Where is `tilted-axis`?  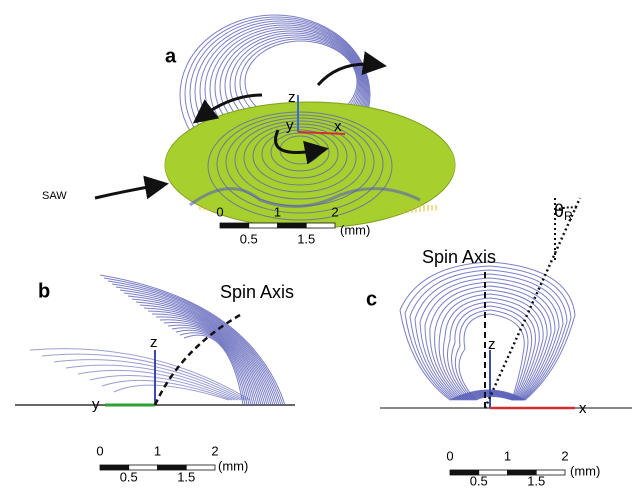
tilted-axis is located at coordinates (532, 303).